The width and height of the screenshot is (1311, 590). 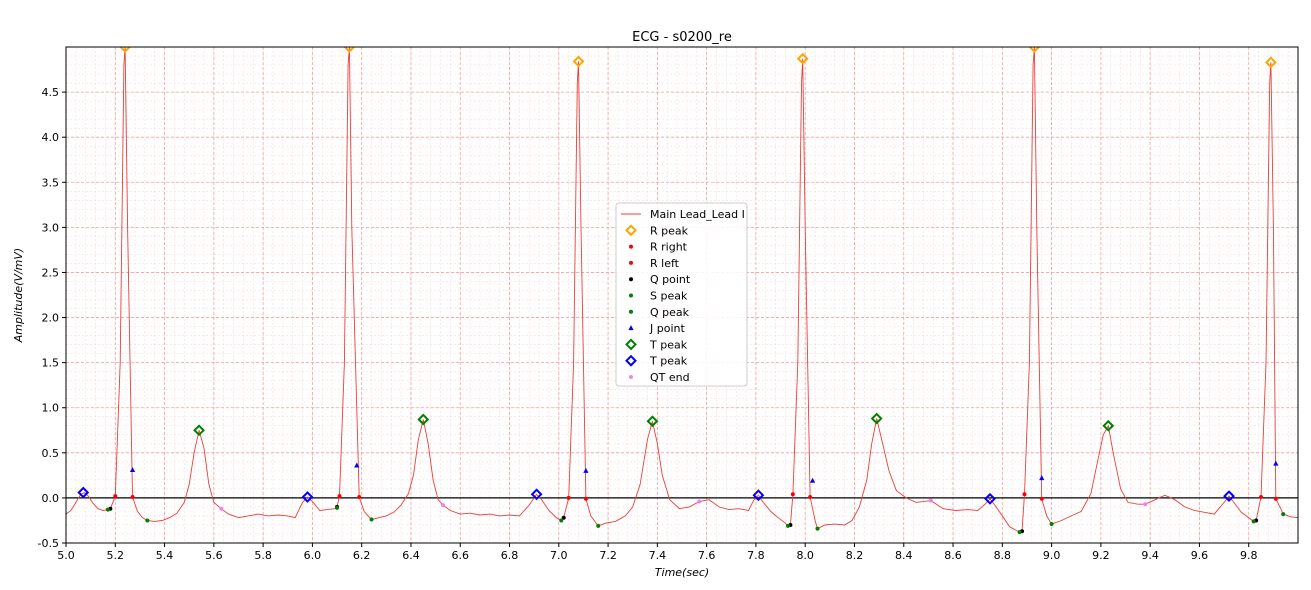 I want to click on y-tick-label: 1.0, so click(x=51, y=408).